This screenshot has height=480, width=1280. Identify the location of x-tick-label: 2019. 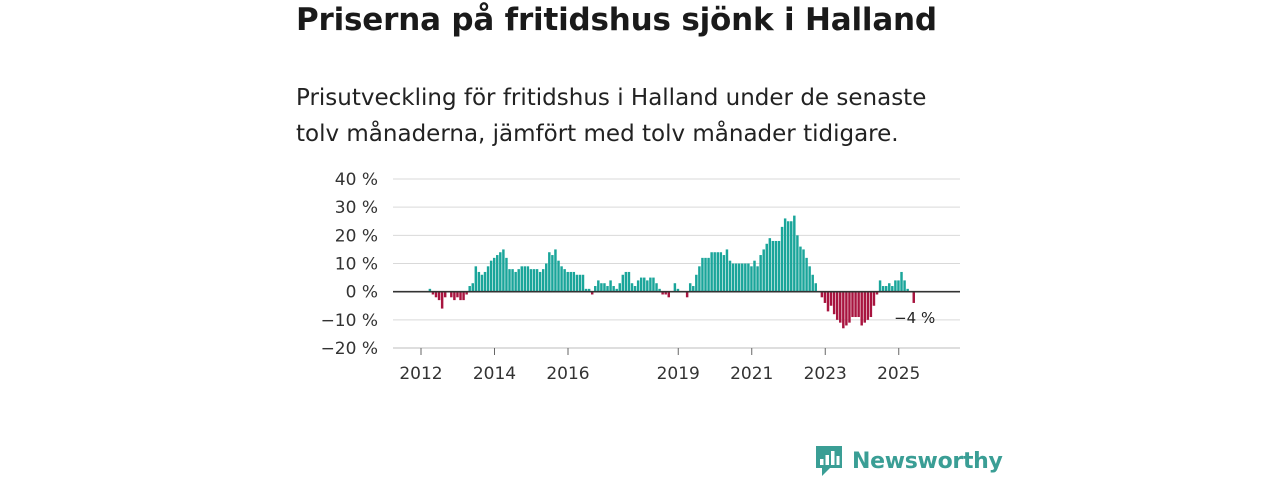
(678, 374).